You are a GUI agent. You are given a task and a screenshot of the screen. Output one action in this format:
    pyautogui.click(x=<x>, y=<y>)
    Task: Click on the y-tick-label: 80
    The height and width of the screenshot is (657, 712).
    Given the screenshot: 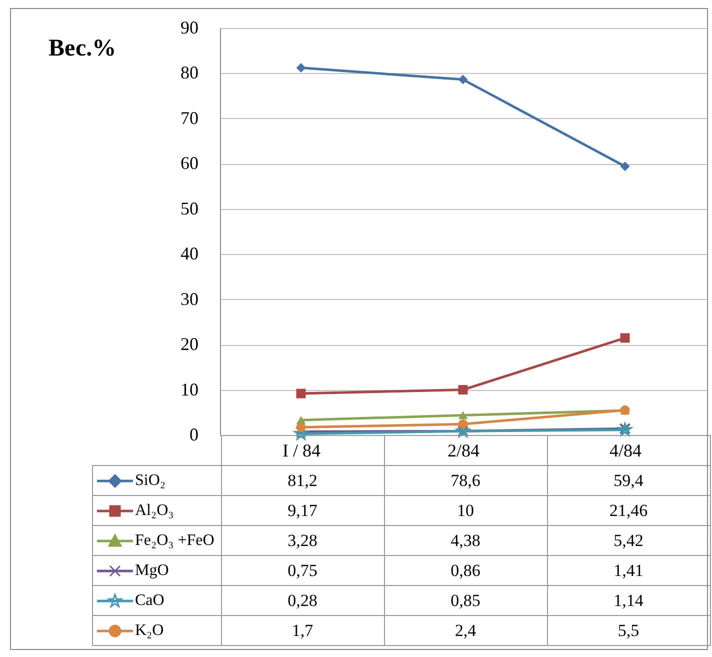 What is the action you would take?
    pyautogui.click(x=189, y=72)
    